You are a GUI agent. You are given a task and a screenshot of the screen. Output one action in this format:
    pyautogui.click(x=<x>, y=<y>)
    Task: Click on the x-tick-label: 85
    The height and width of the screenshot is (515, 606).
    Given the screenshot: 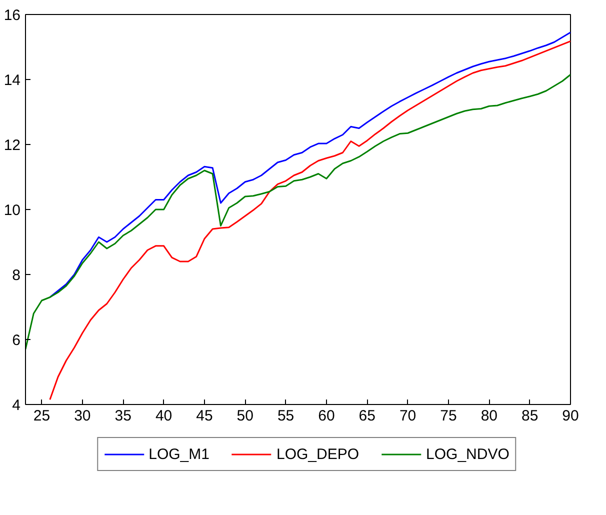 What is the action you would take?
    pyautogui.click(x=529, y=416)
    